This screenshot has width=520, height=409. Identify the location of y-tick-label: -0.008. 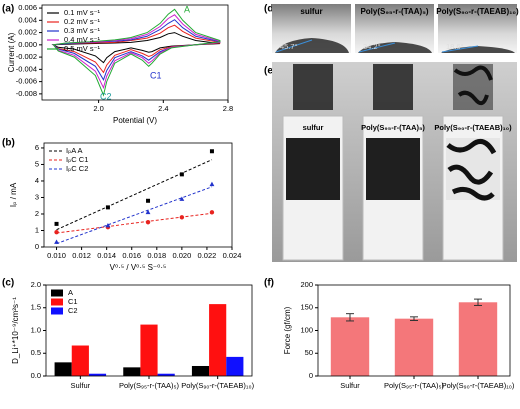
(26, 93).